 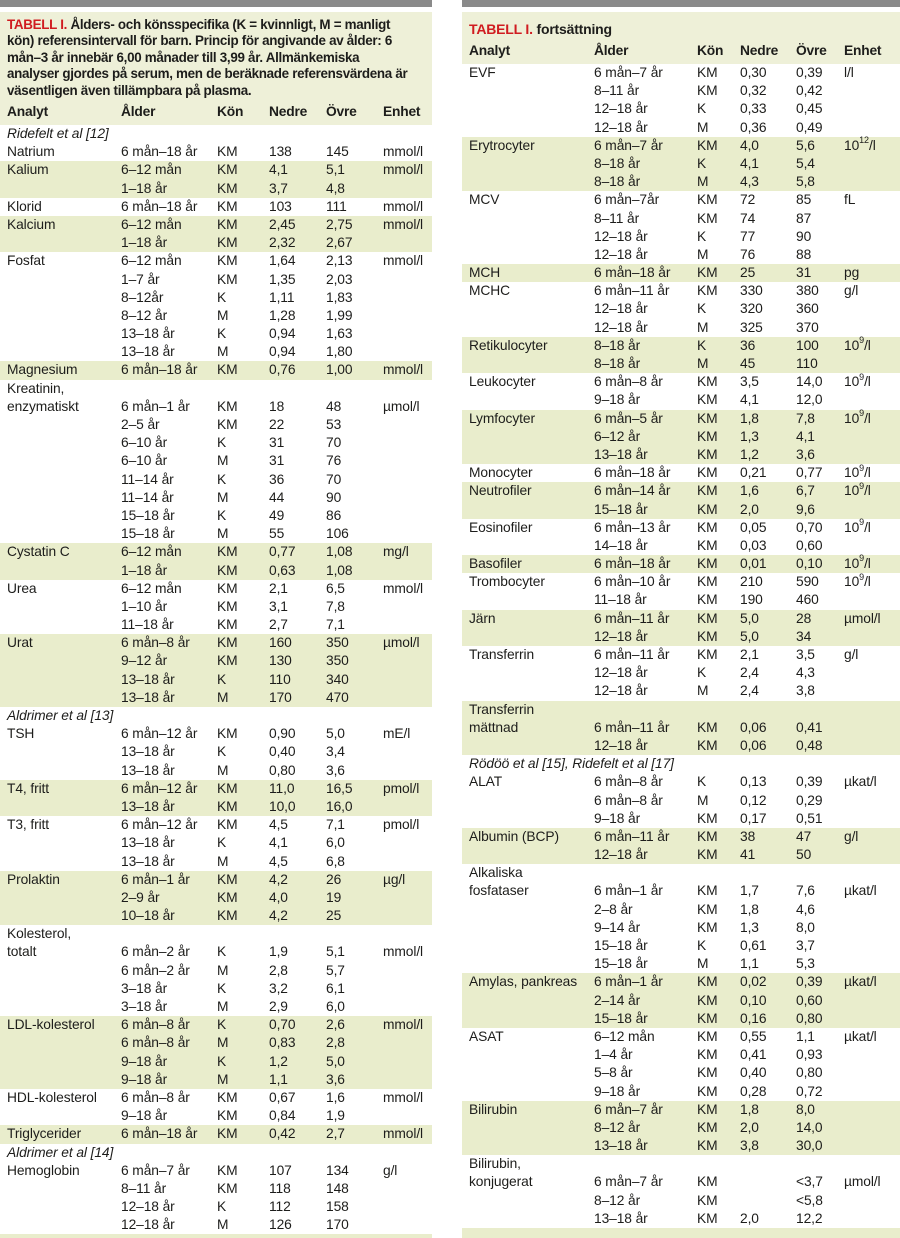 I want to click on cell-ovre: 16,0, so click(x=339, y=806).